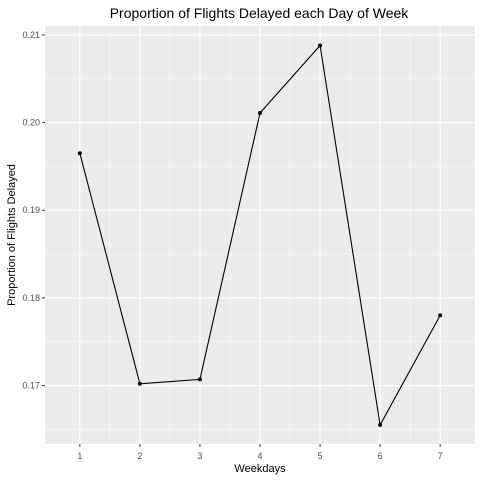  What do you see at coordinates (440, 456) in the screenshot?
I see `x-tick-label: 7` at bounding box center [440, 456].